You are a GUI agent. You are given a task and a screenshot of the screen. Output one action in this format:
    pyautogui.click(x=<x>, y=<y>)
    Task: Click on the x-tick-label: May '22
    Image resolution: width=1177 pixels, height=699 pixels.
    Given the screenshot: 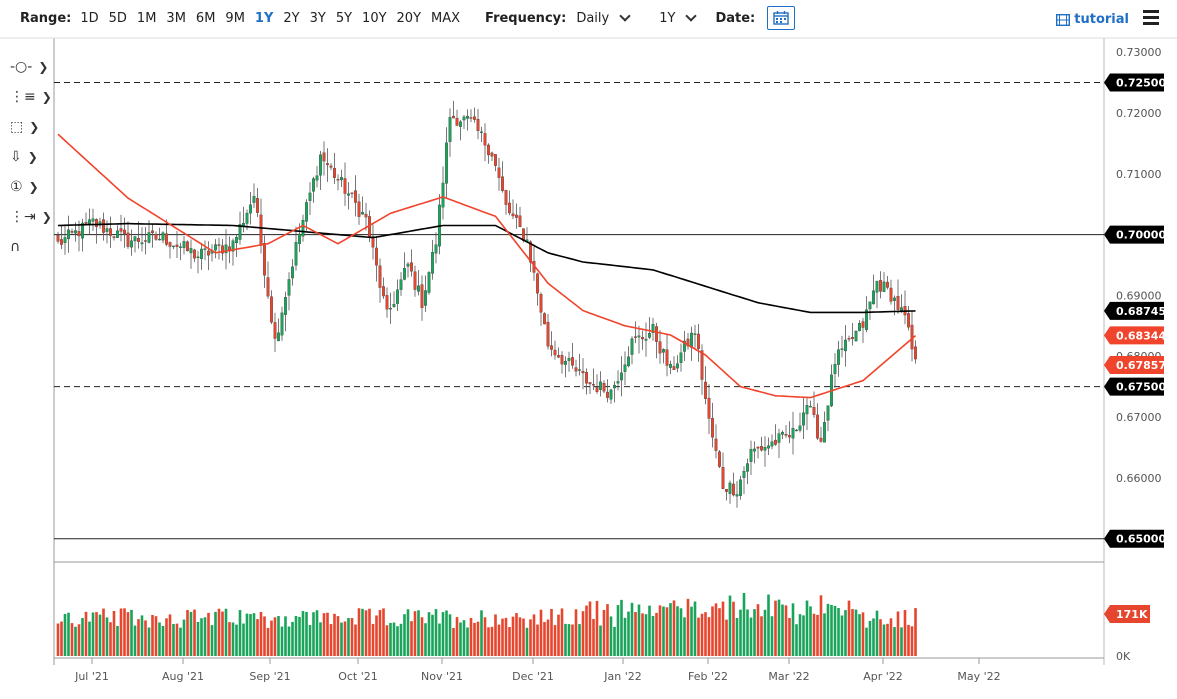 What is the action you would take?
    pyautogui.click(x=978, y=676)
    